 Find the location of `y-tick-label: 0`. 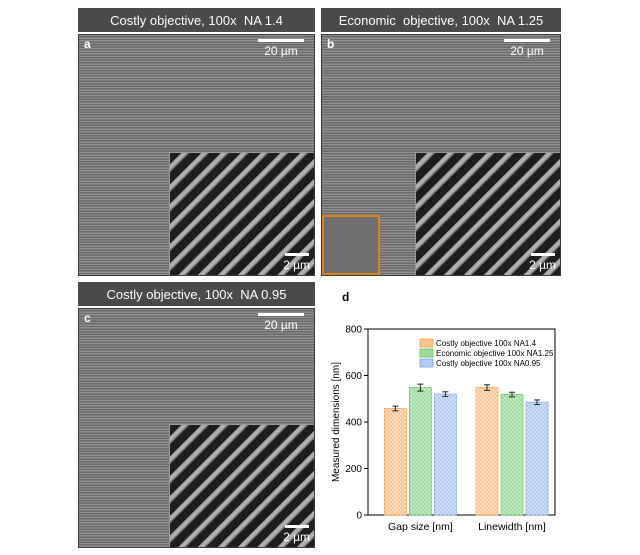

y-tick-label: 0 is located at coordinates (359, 516).